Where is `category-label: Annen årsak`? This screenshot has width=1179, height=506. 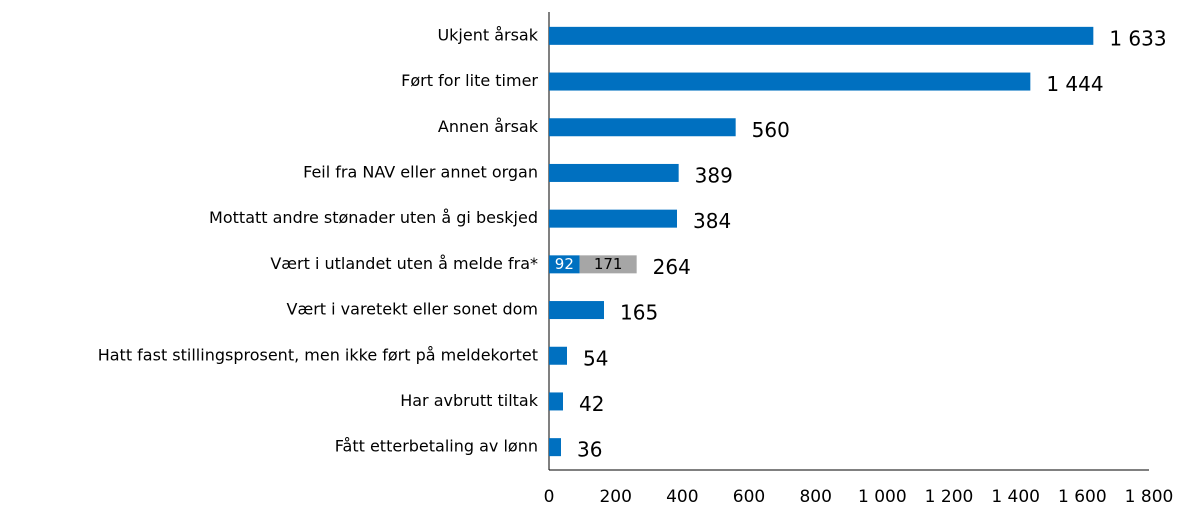 category-label: Annen årsak is located at coordinates (488, 126).